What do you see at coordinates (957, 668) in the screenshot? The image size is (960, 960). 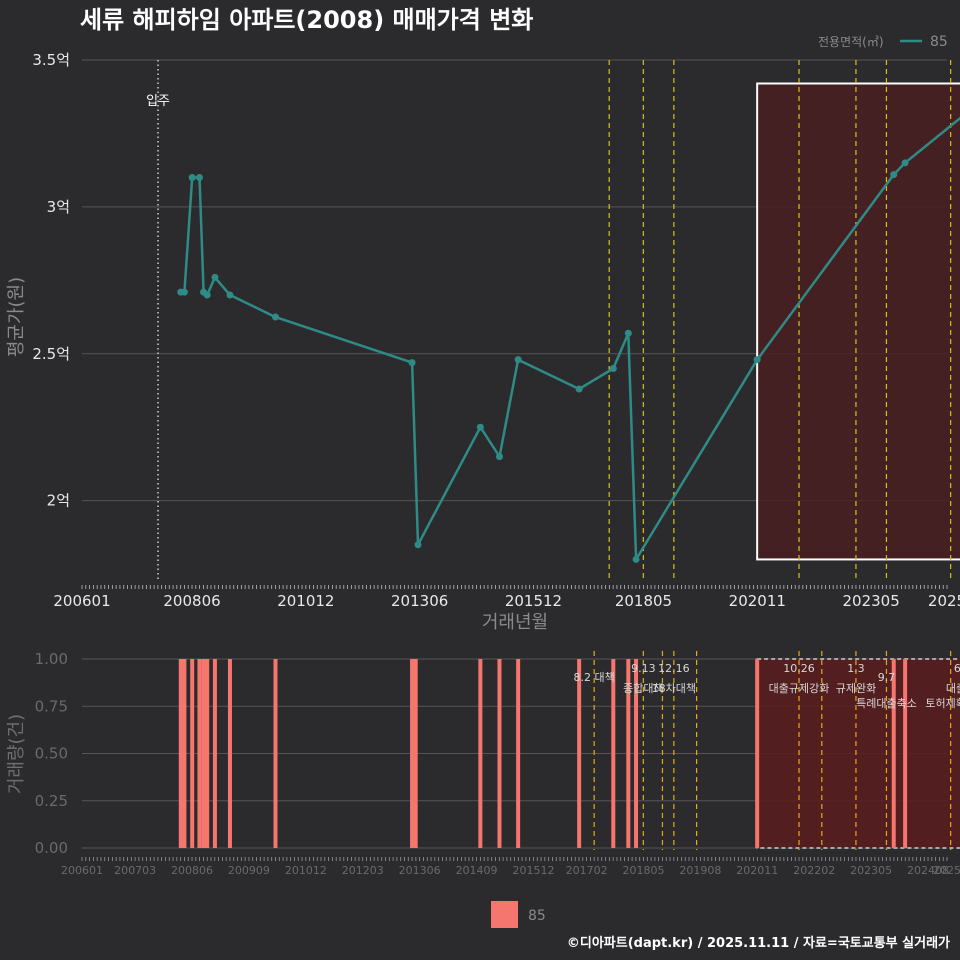 I see `volume-policy-date: 6.27` at bounding box center [957, 668].